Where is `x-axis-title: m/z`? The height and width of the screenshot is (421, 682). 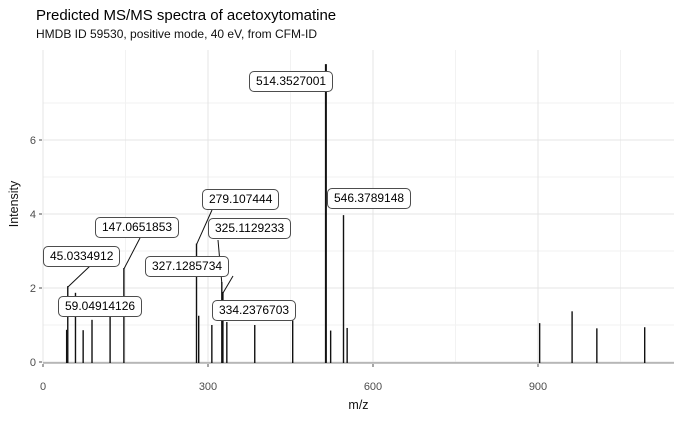
x-axis-title: m/z is located at coordinates (358, 405).